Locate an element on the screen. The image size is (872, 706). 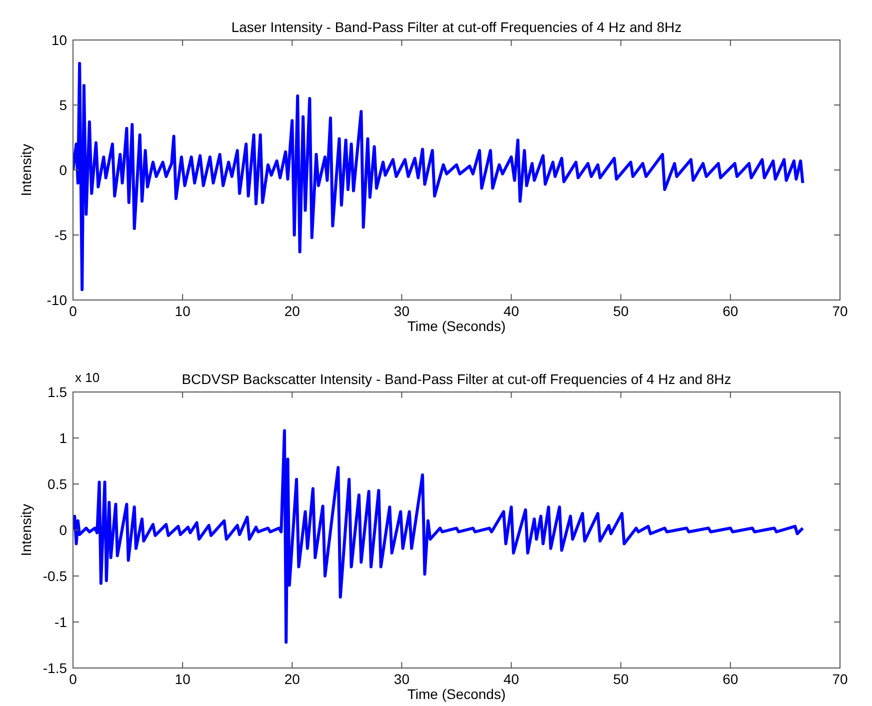
y-tick-label: 1.5 is located at coordinates (58, 392).